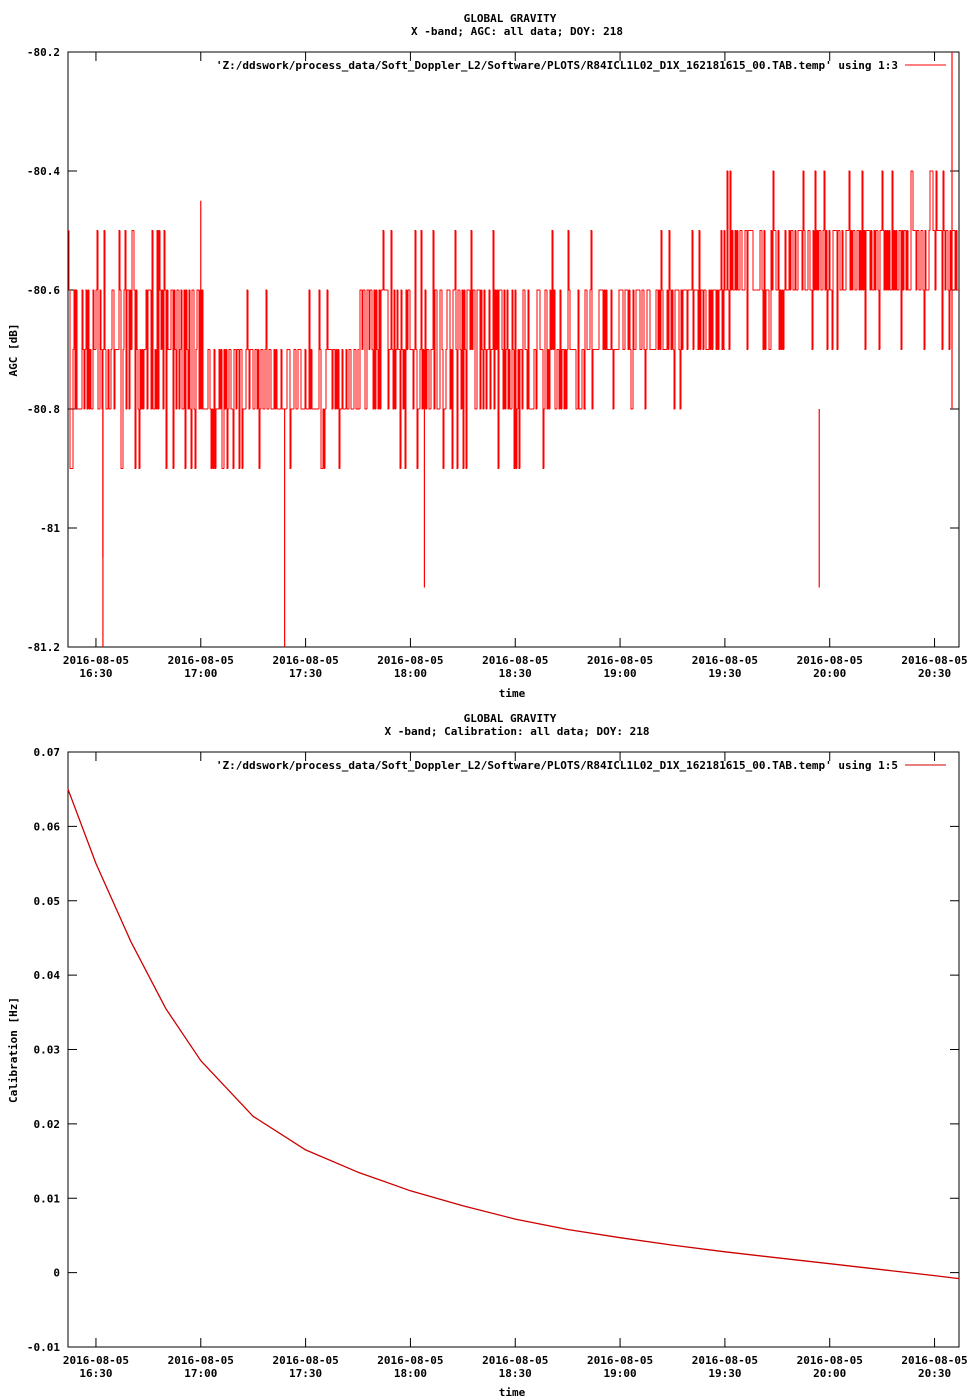 The height and width of the screenshot is (1400, 980). I want to click on y-tick-label: 0.02, so click(47, 1124).